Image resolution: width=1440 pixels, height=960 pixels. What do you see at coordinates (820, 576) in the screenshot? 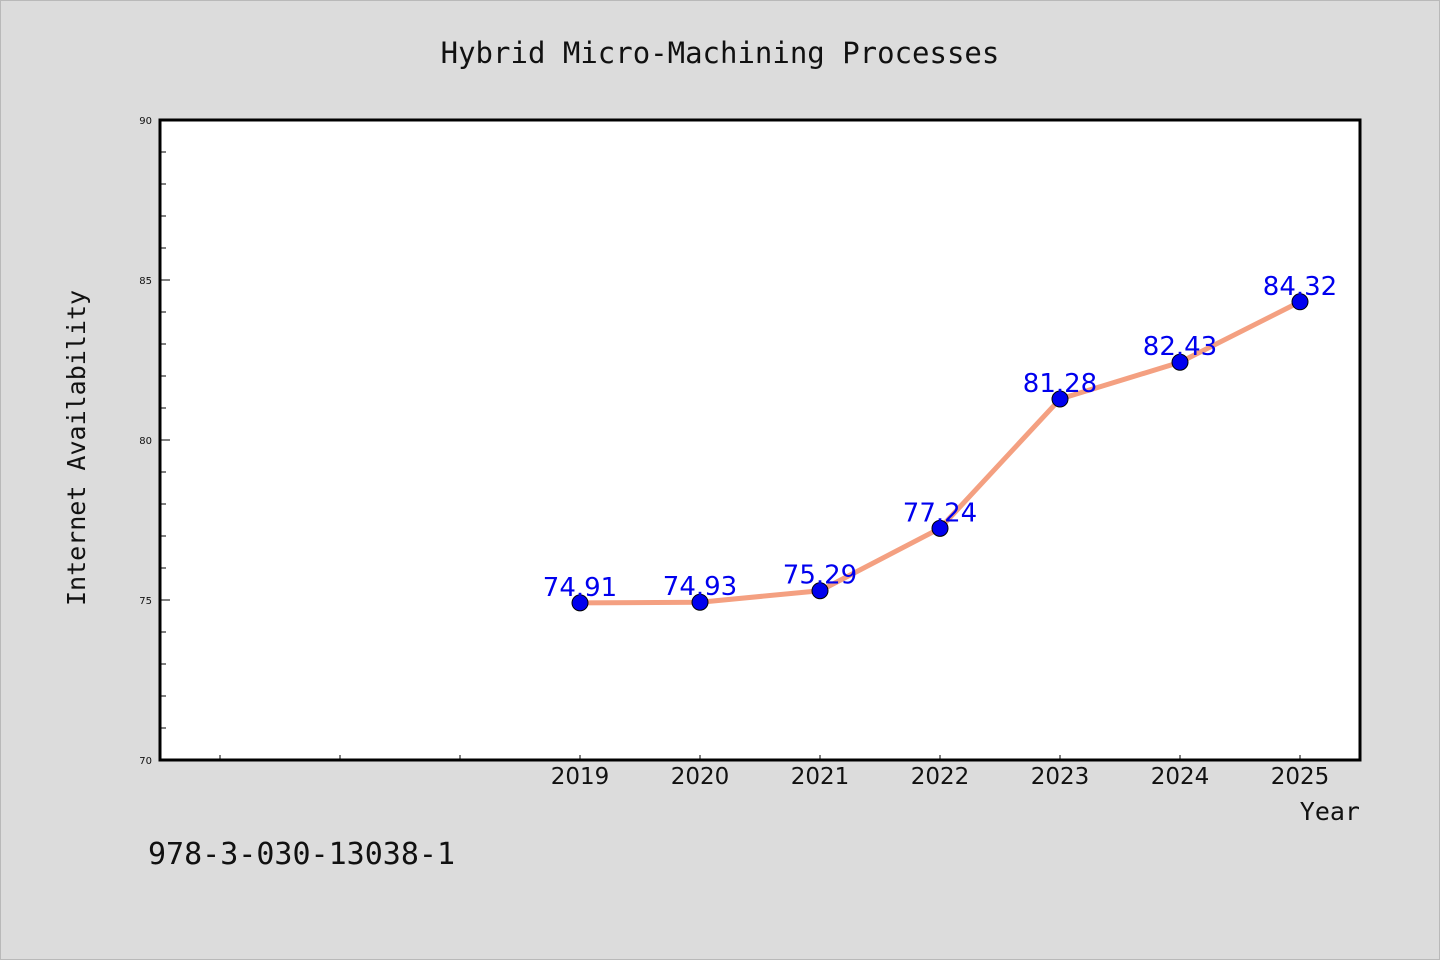
I see `data-label: 75.29` at bounding box center [820, 576].